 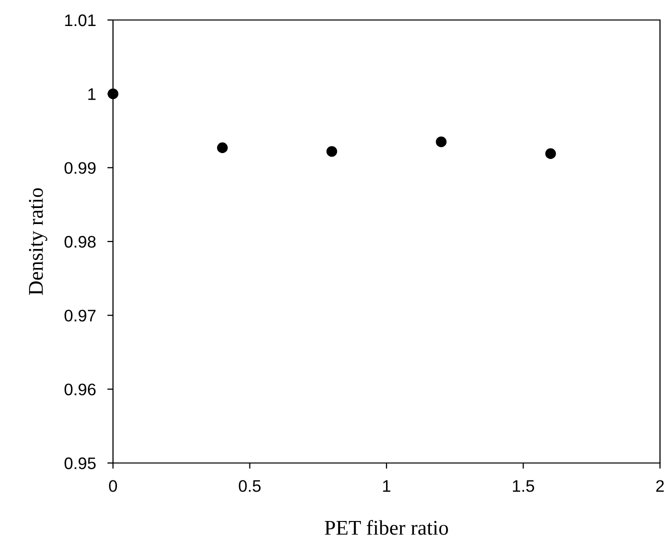 I want to click on x-axis-title: PET fiber ratio, so click(x=386, y=527).